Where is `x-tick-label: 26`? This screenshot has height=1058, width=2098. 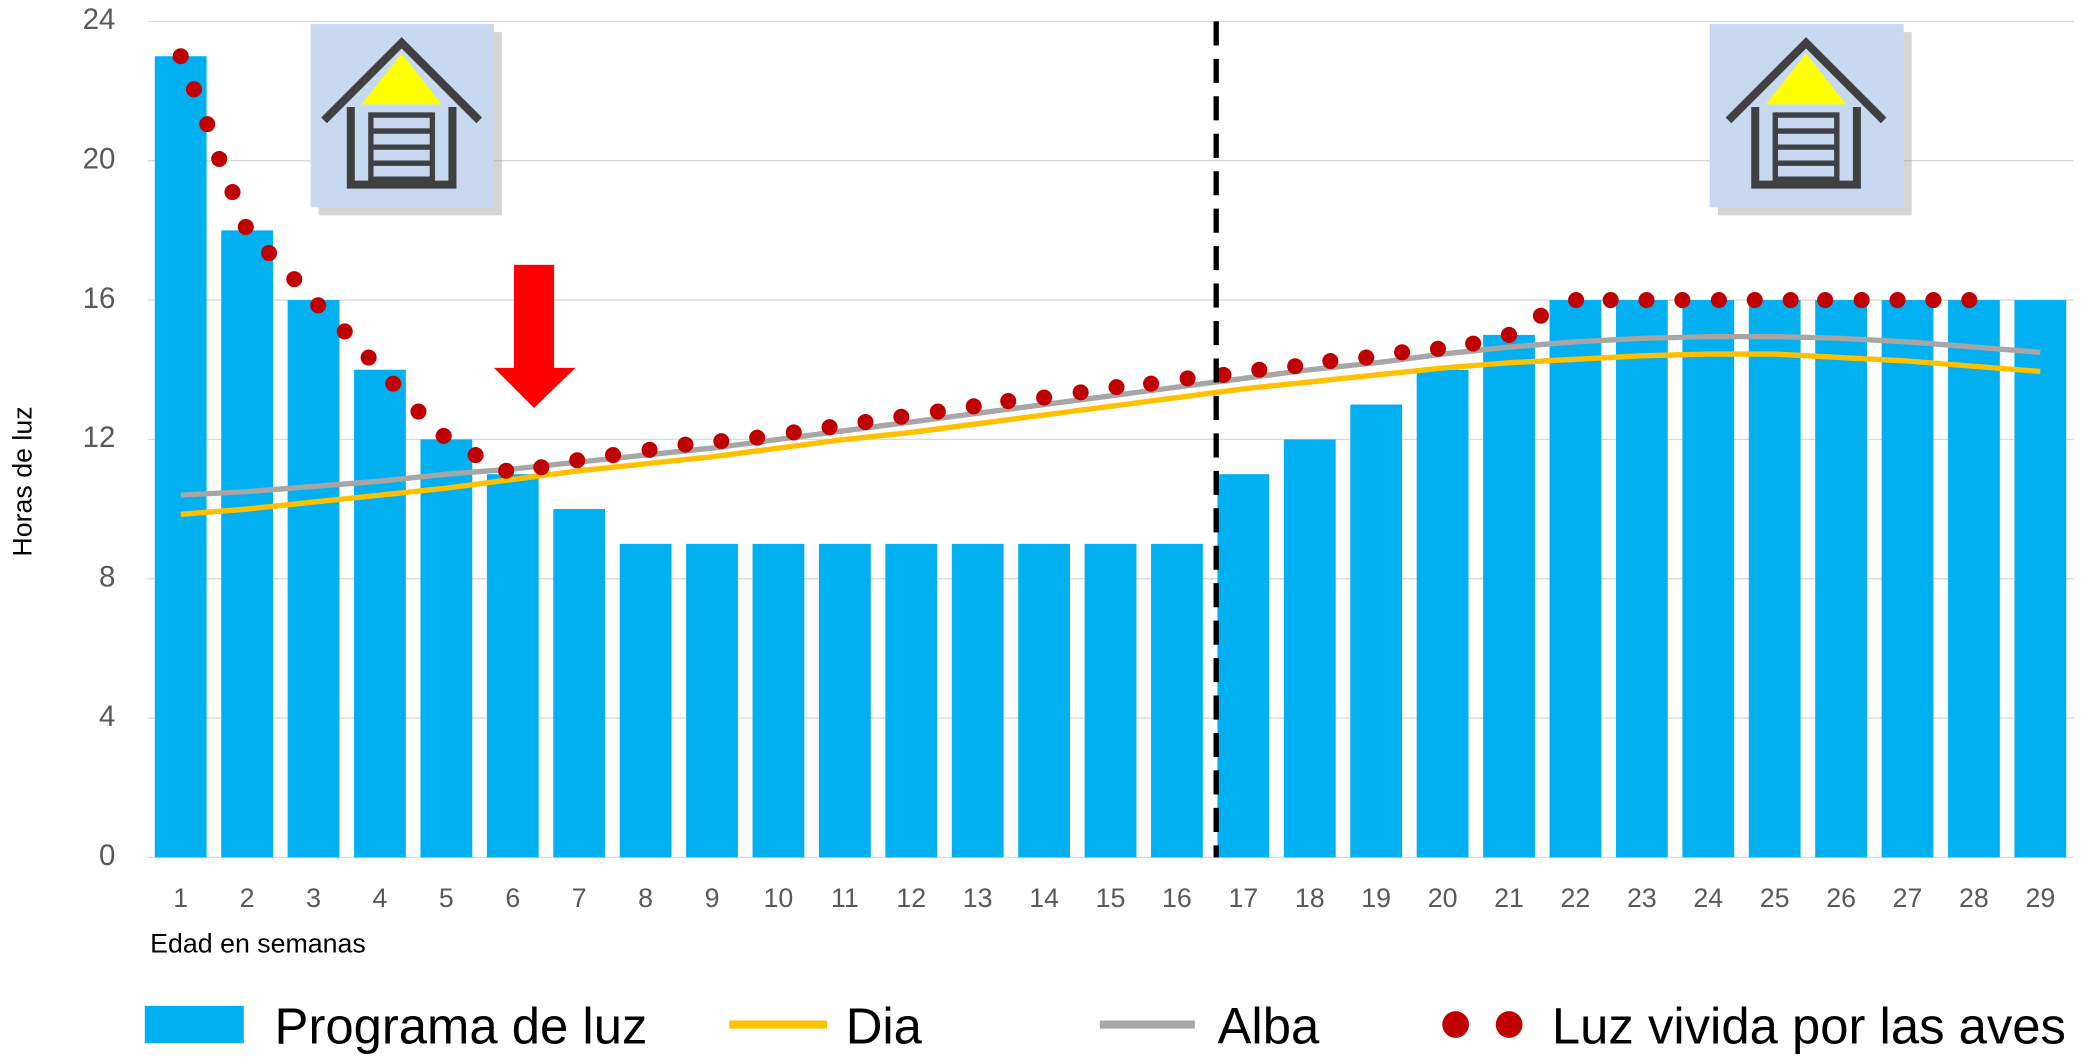
x-tick-label: 26 is located at coordinates (1841, 898).